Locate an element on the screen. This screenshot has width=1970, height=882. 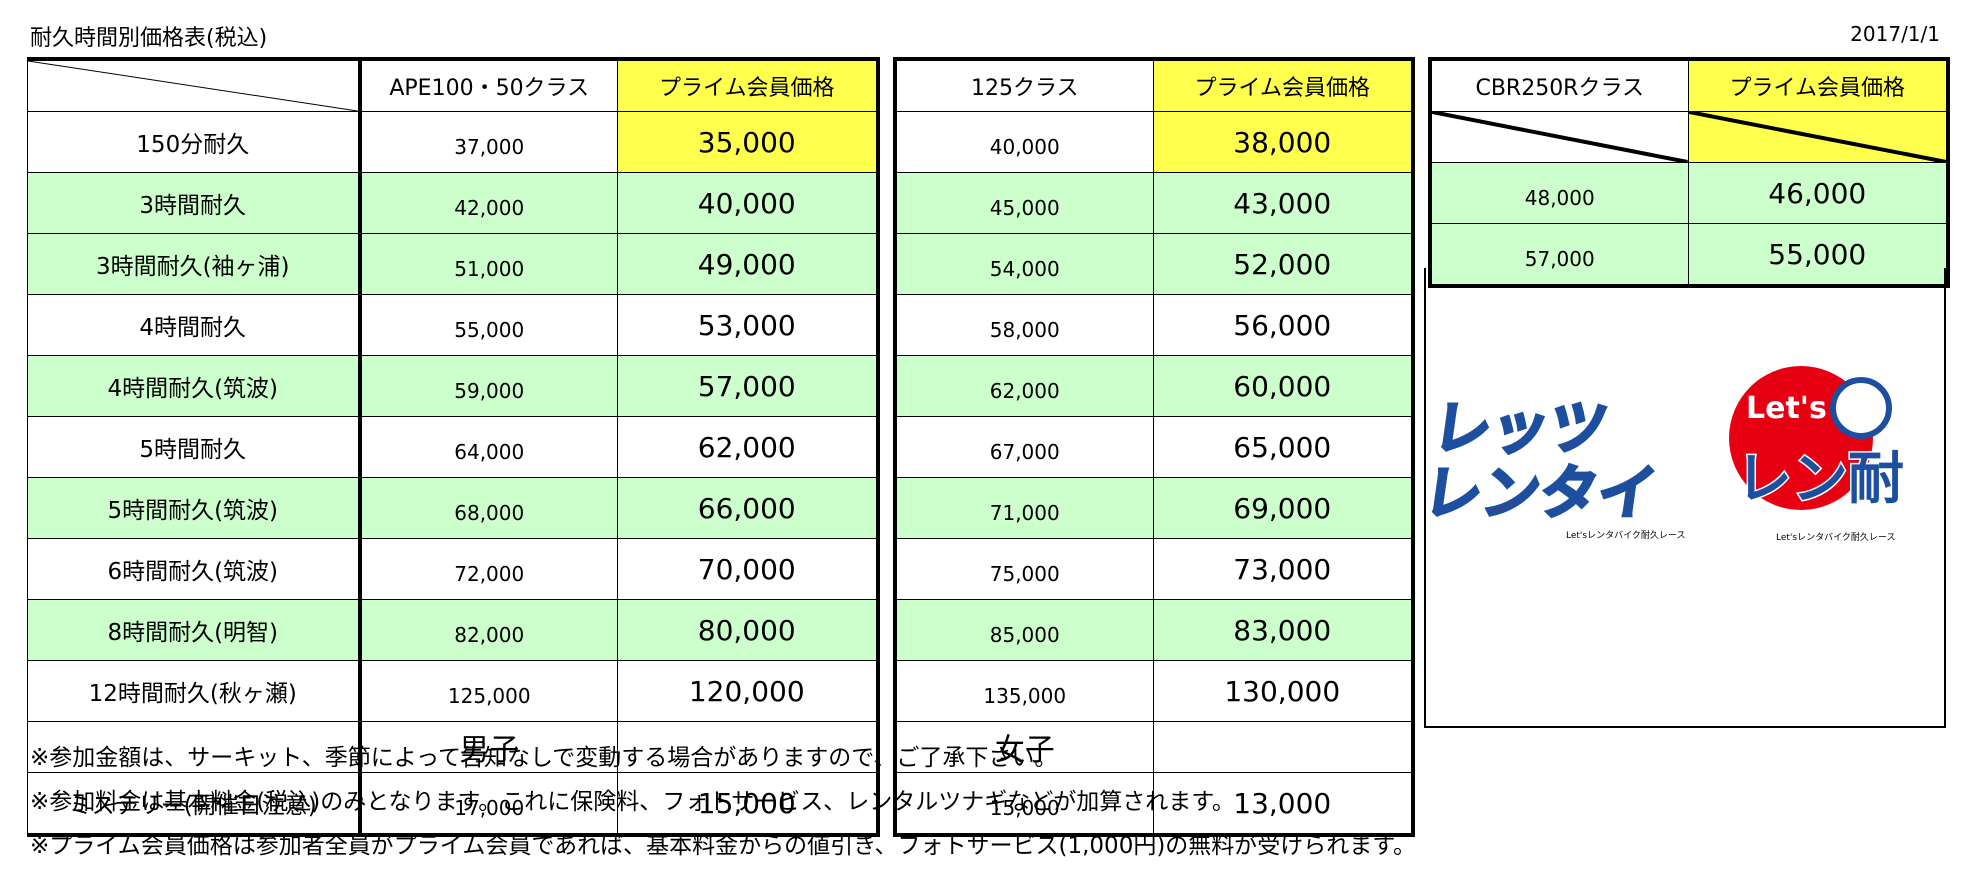
male-label: 男子 is located at coordinates (487, 747).